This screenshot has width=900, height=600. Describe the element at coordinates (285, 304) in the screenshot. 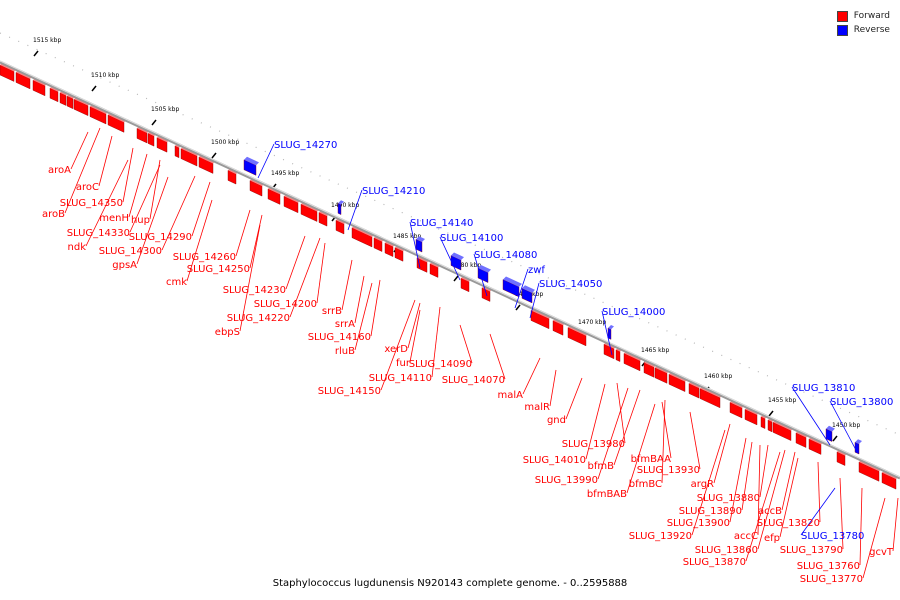

I see `gene-label-forward: SLUG_14200` at that location.